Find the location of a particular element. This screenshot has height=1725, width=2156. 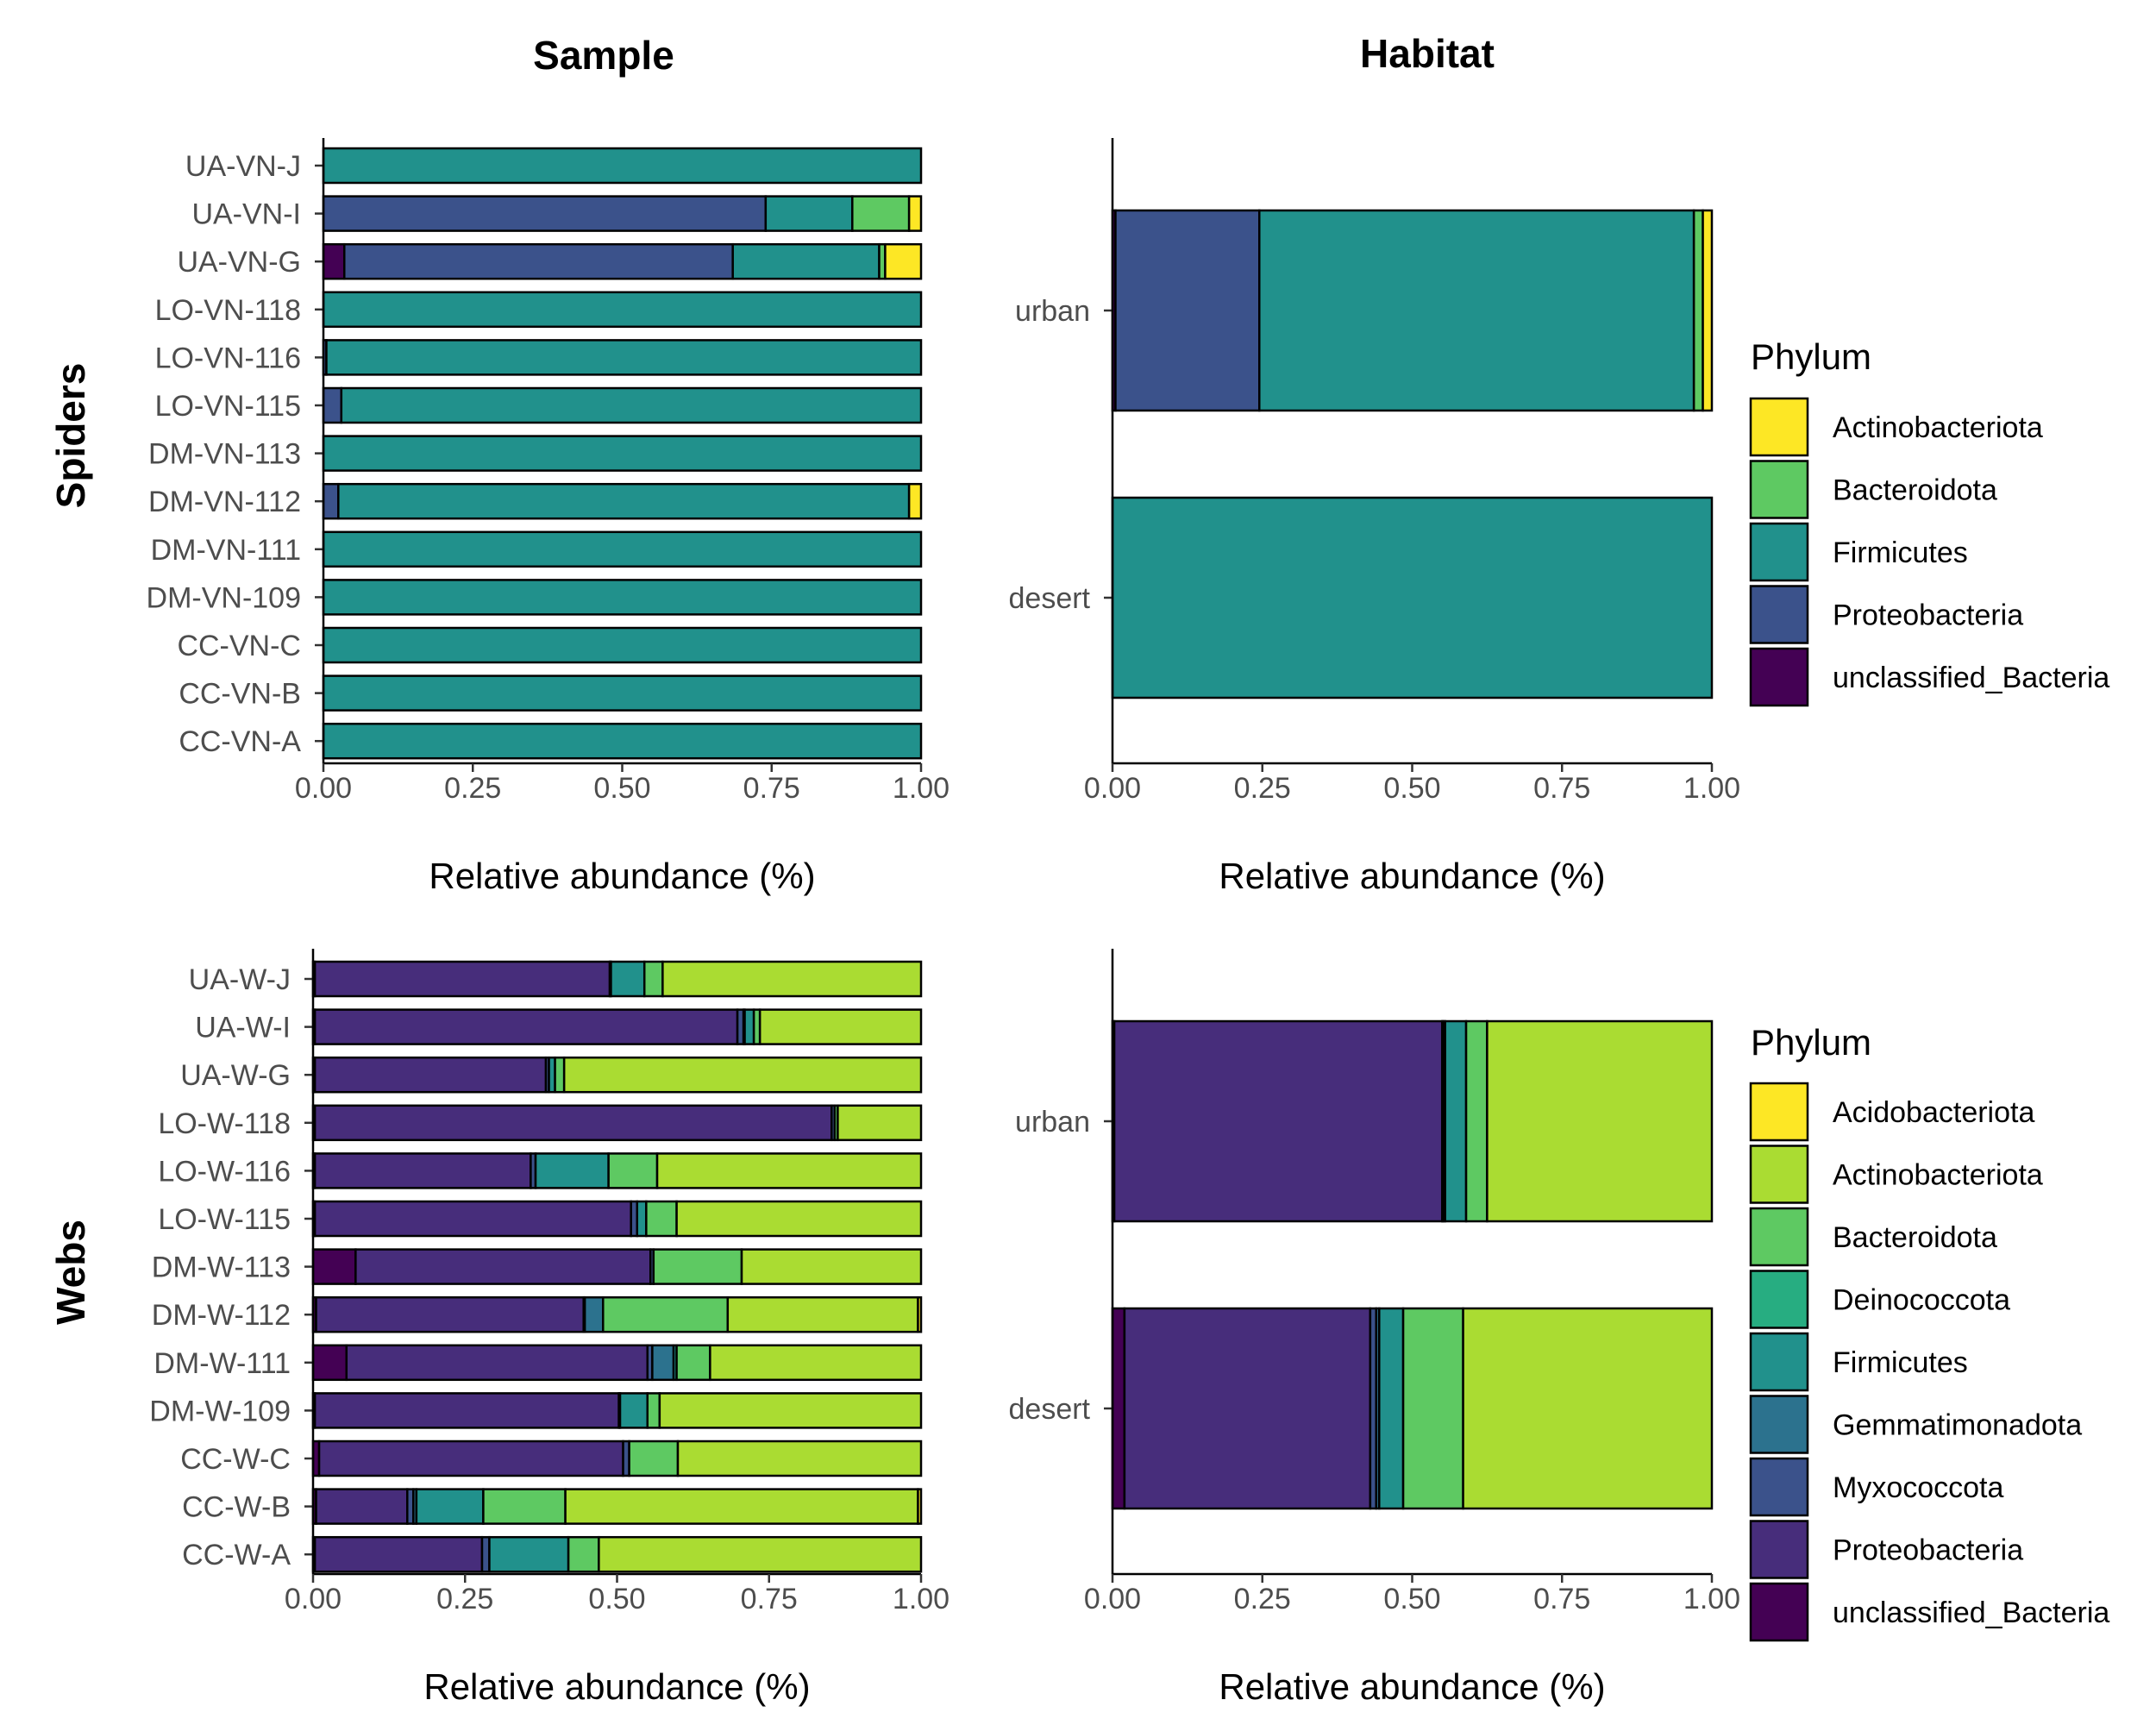

y-tick-label: DM-VN-109 is located at coordinates (224, 598).